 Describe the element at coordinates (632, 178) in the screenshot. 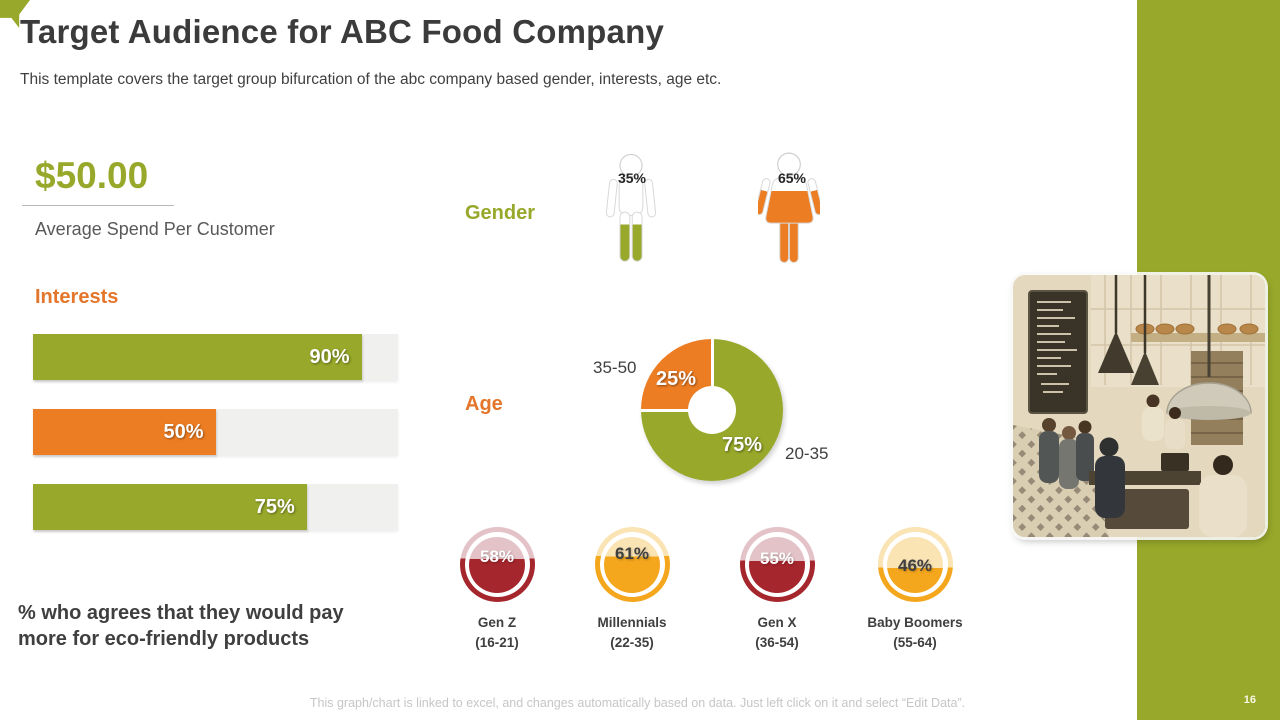

I see `male-percent-label: 35%` at that location.